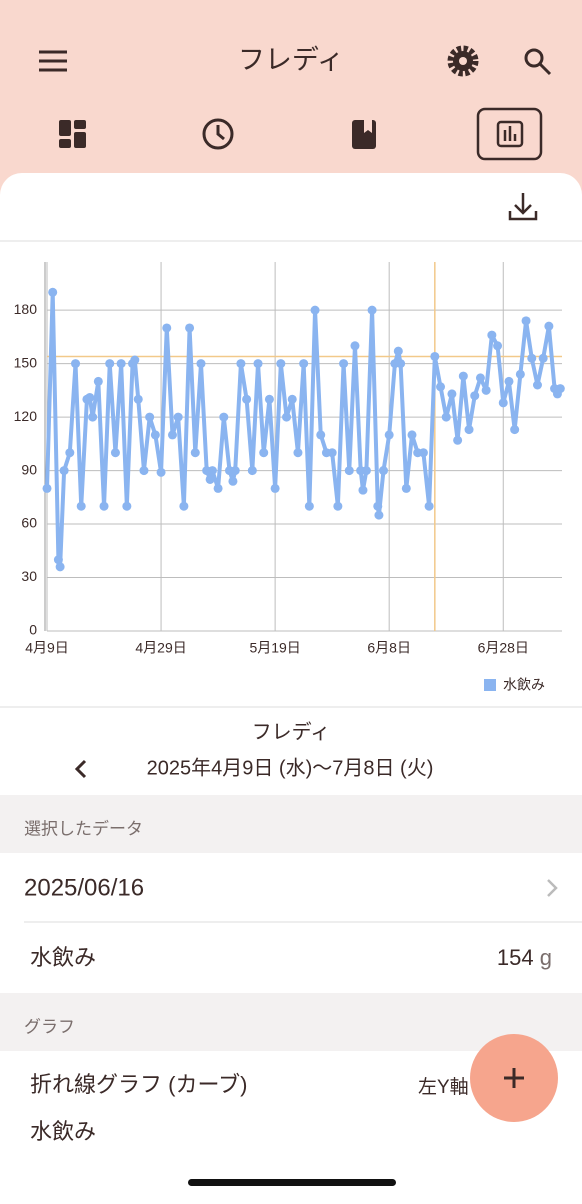 This screenshot has width=582, height=1204. Describe the element at coordinates (292, 1182) in the screenshot. I see `home-indicator` at that location.